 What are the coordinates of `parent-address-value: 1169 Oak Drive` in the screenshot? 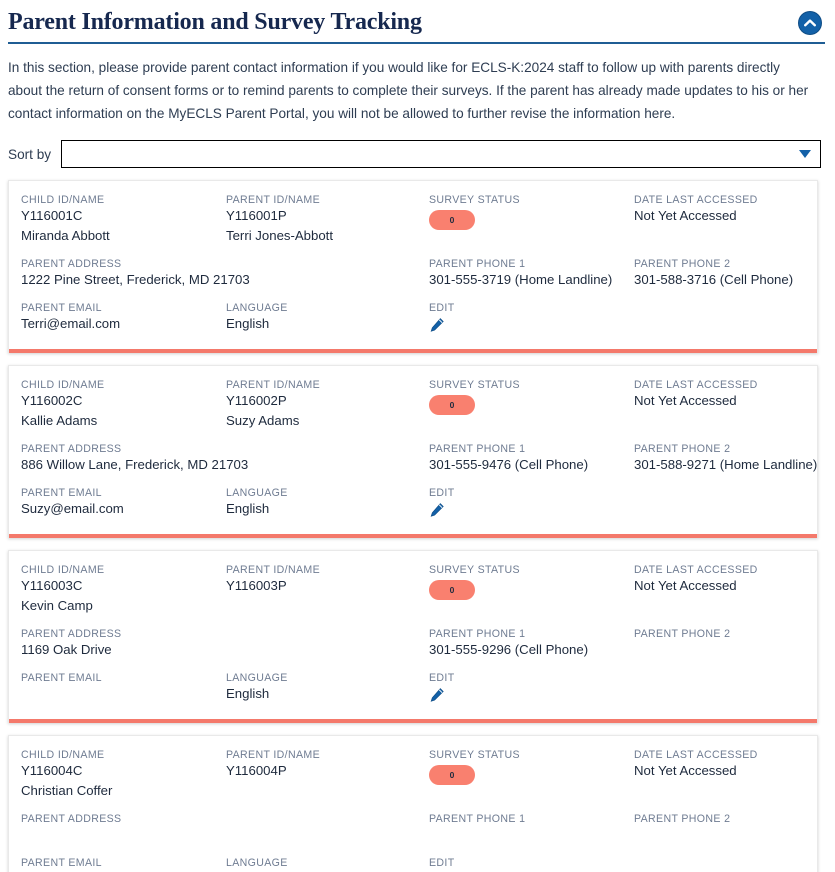 It's located at (66, 649).